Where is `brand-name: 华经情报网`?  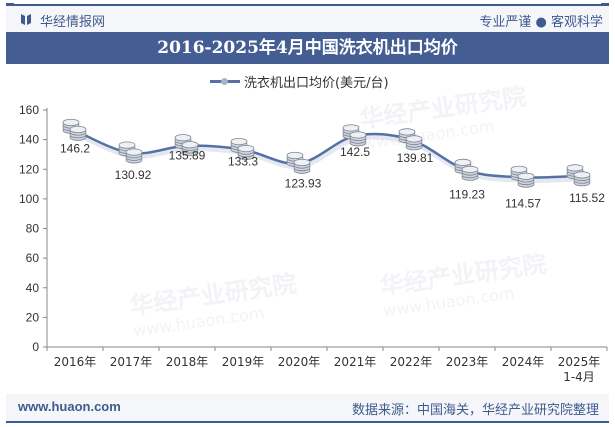
brand-name: 华经情报网 is located at coordinates (73, 22).